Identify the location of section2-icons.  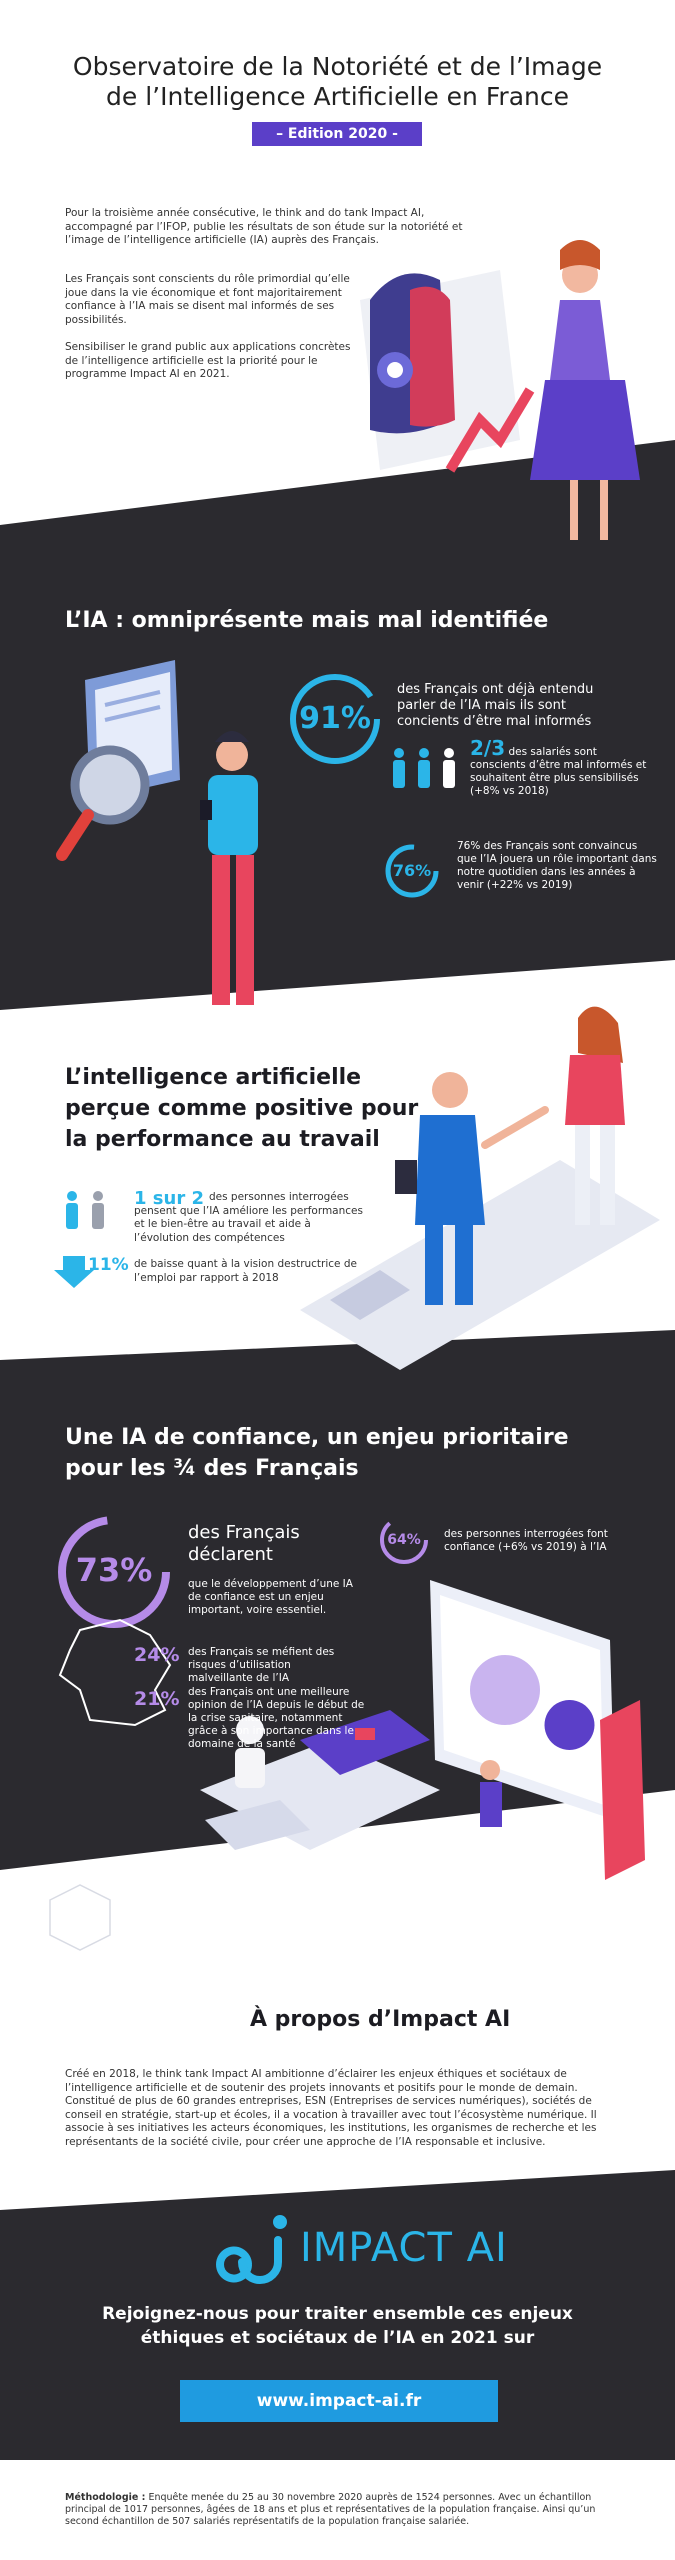
(79, 1239).